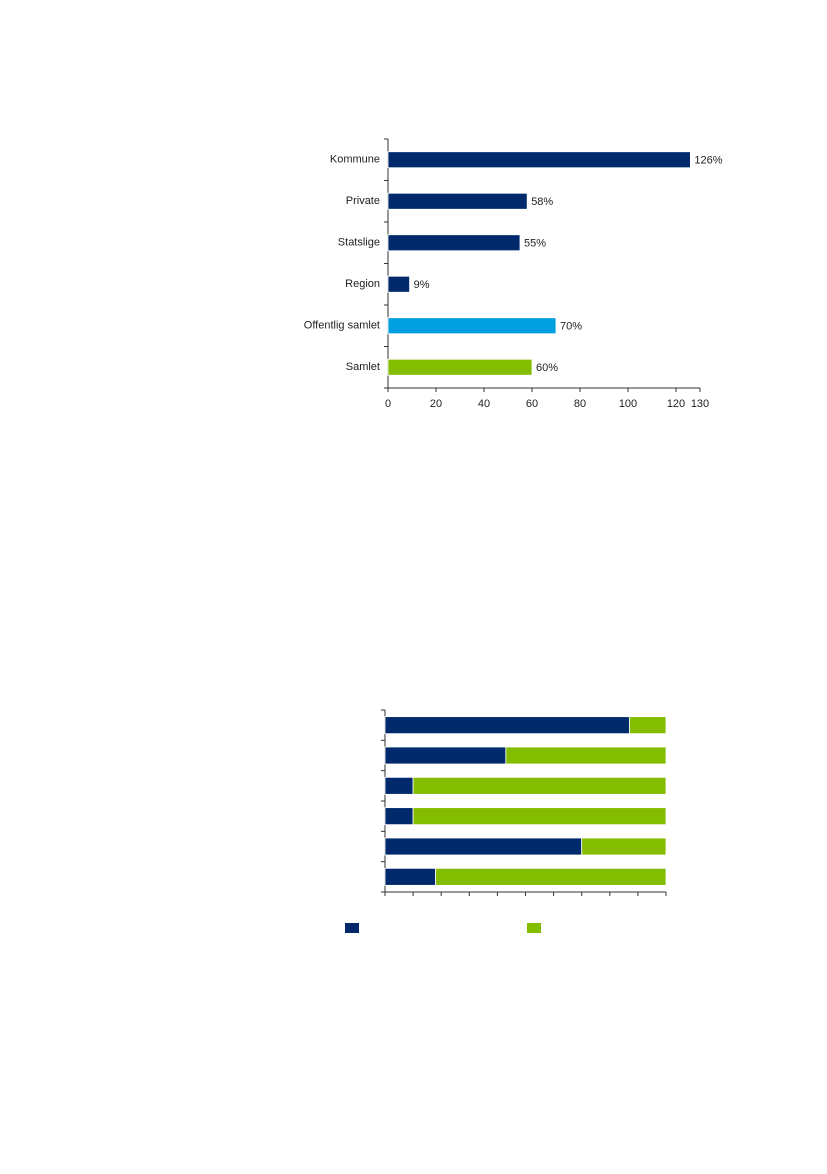  Describe the element at coordinates (580, 404) in the screenshot. I see `x-tick-label: 80` at that location.